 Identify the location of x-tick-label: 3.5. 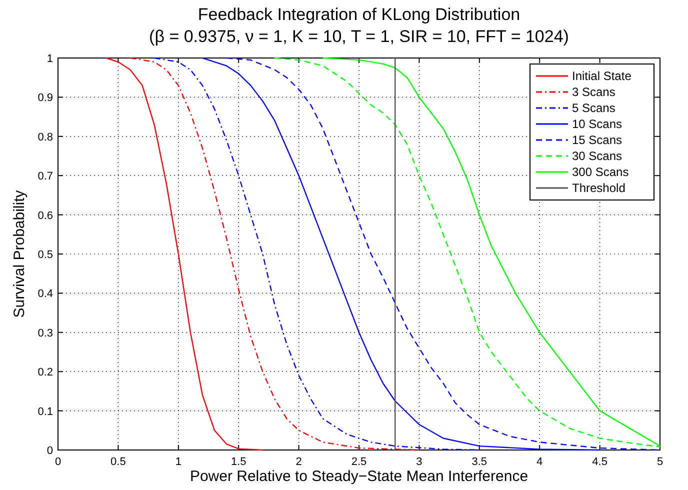
(480, 462).